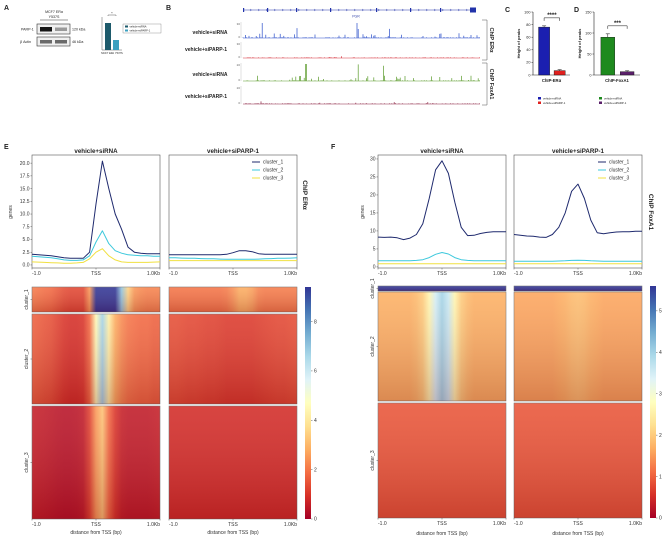 The width and height of the screenshot is (669, 540). Describe the element at coordinates (273, 179) in the screenshot. I see `legend-label: cluster_3` at that location.